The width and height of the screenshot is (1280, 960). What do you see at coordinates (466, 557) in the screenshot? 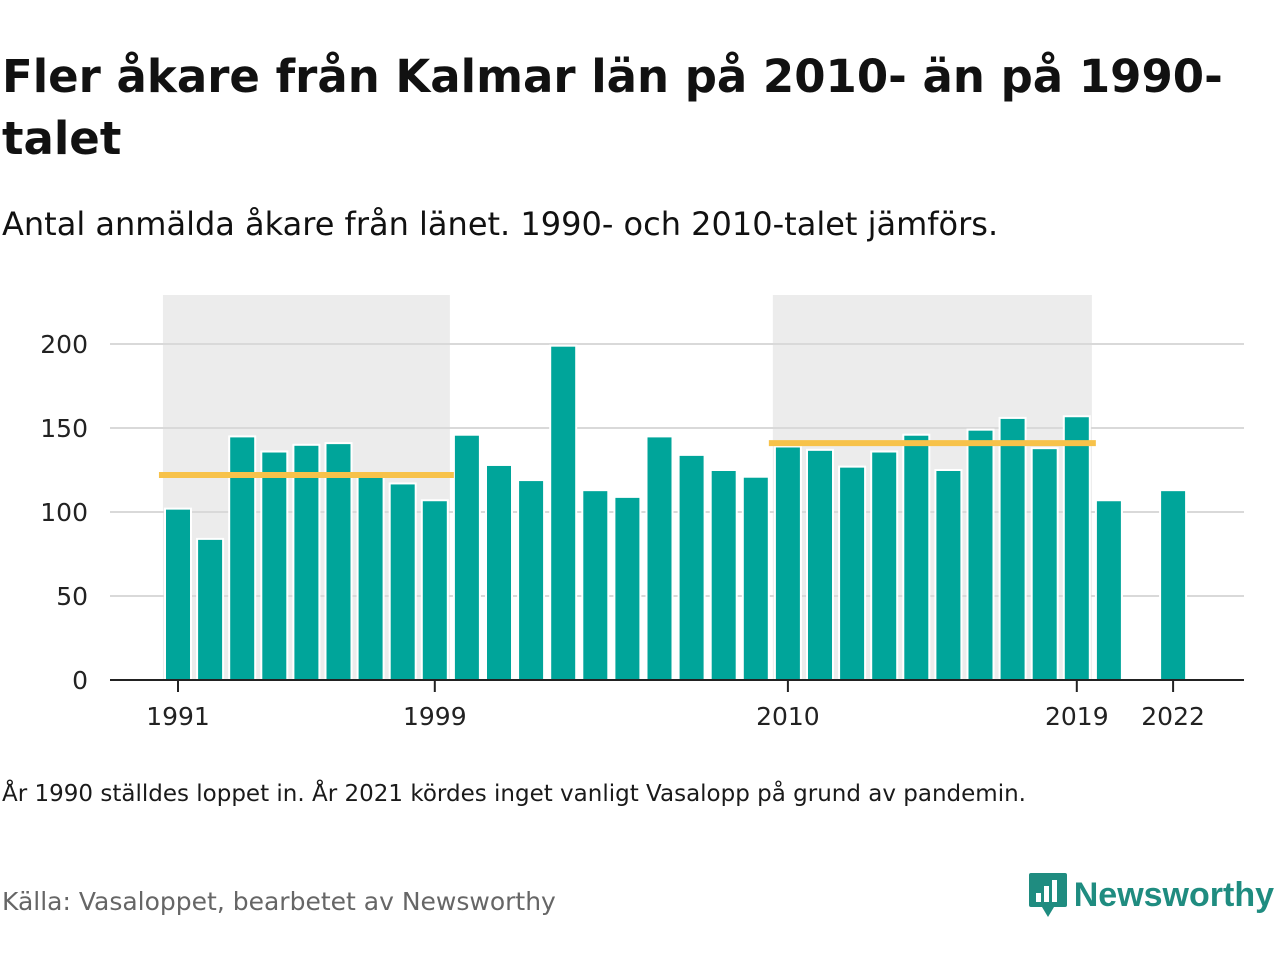
I see `bar-2000` at bounding box center [466, 557].